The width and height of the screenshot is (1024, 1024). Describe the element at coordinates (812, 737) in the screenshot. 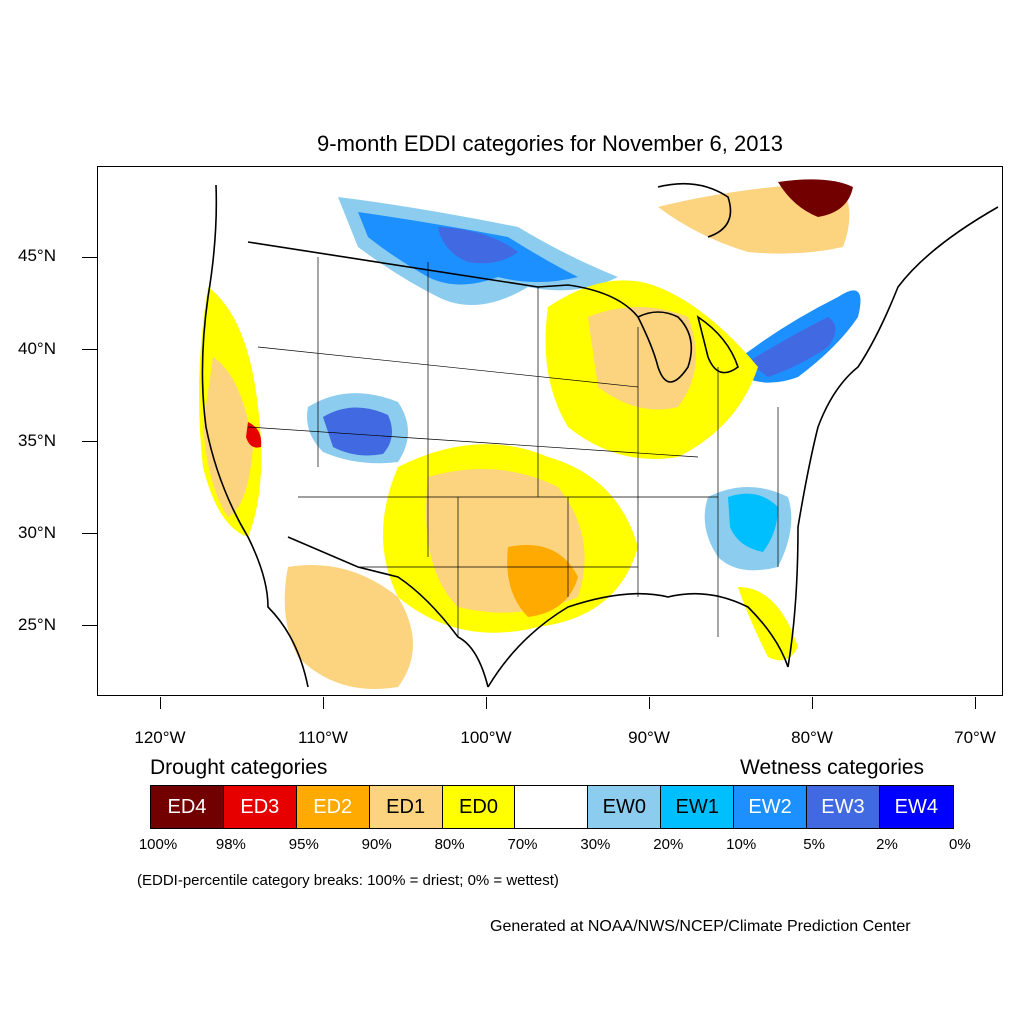

I see `lon-label-80: 80°W` at that location.